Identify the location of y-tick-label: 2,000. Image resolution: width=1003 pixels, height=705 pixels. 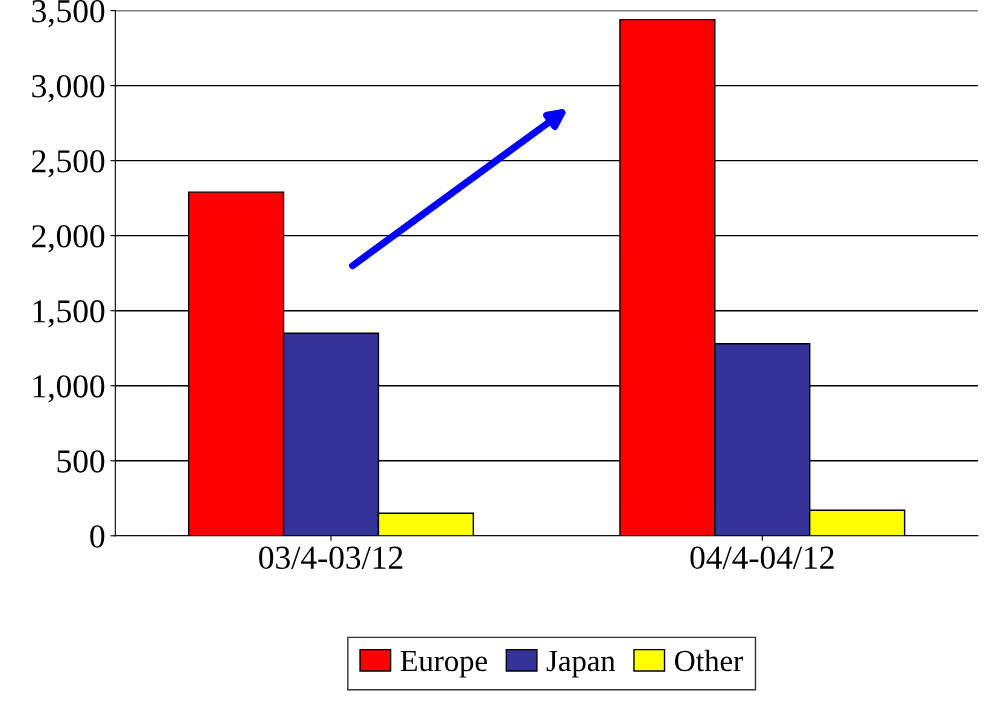
(68, 239).